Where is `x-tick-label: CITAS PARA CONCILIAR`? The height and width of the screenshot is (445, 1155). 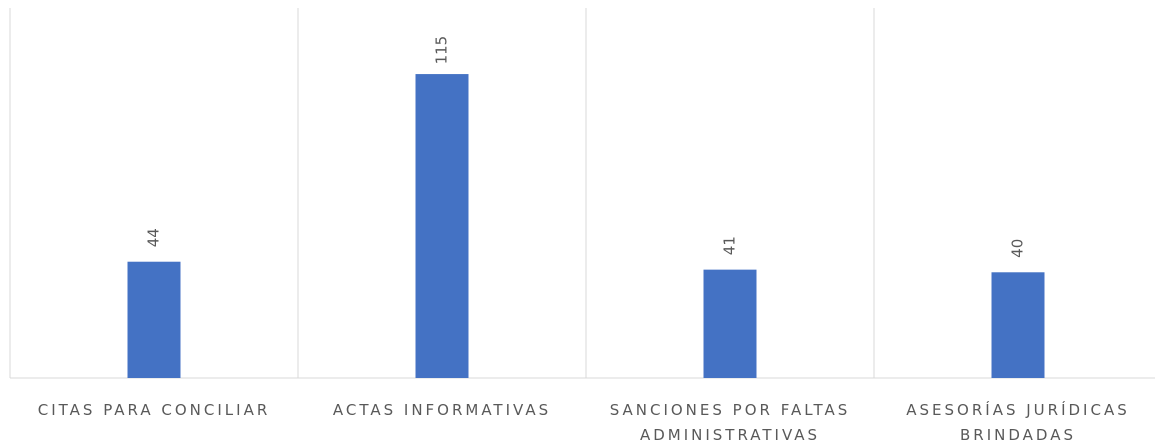 x-tick-label: CITAS PARA CONCILIAR is located at coordinates (154, 410).